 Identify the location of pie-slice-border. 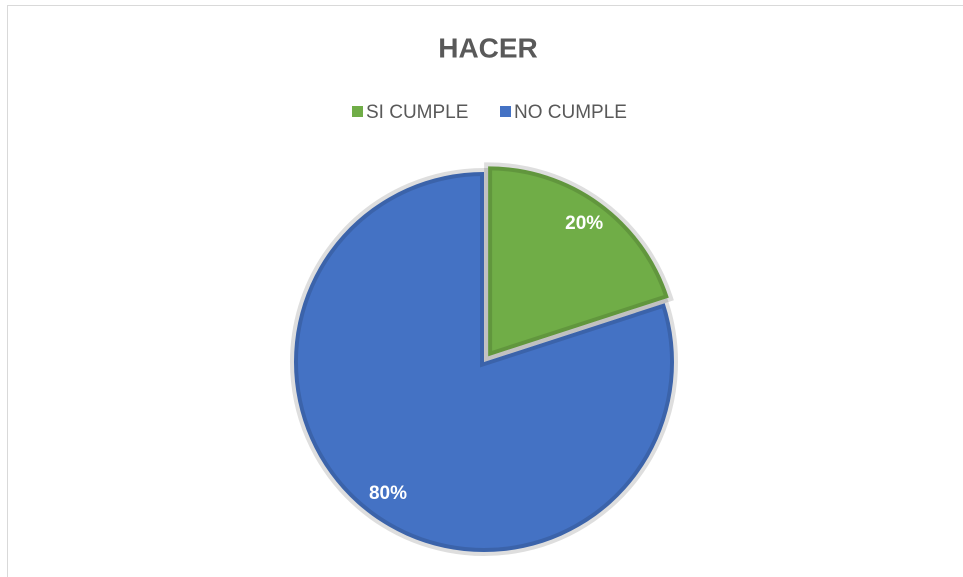
(579, 262).